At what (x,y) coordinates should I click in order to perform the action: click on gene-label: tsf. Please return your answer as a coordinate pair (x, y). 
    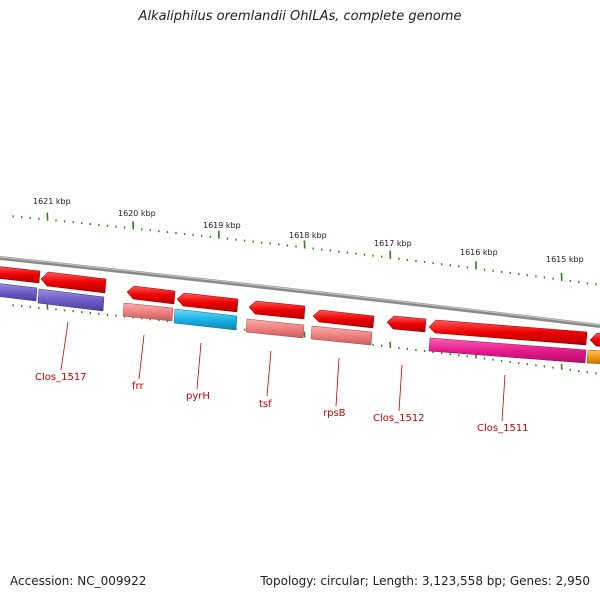
    Looking at the image, I should click on (265, 404).